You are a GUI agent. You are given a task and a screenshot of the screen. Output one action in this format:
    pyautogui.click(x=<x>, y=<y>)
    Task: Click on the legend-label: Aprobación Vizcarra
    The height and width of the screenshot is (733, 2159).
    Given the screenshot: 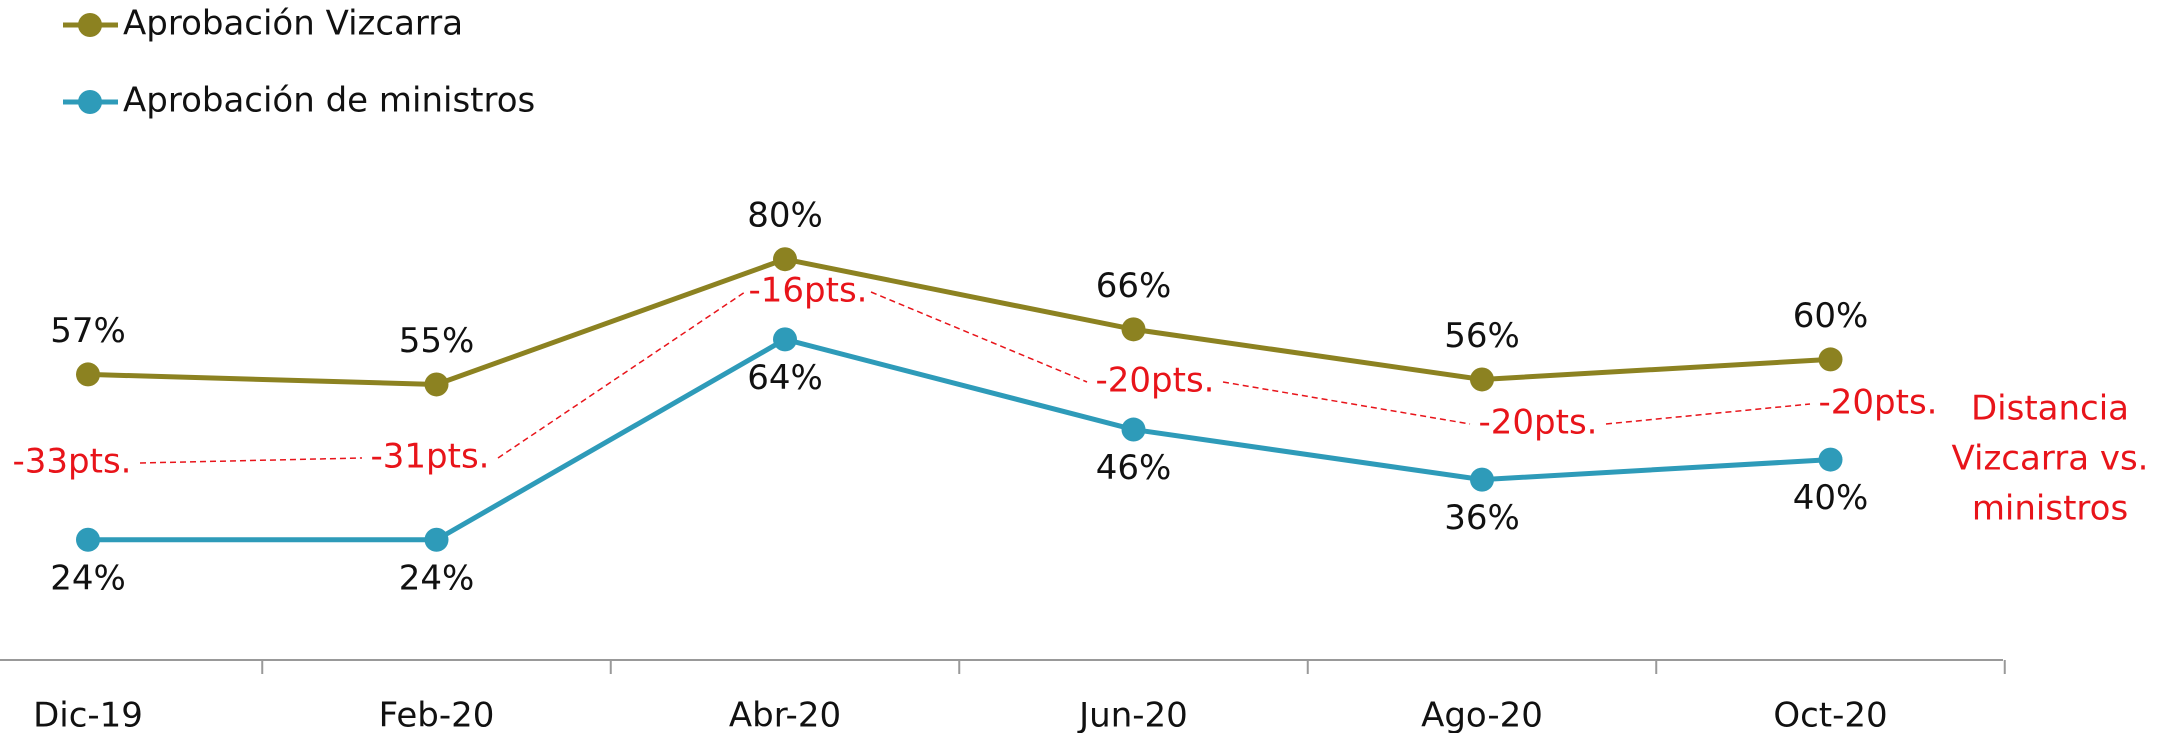 What is the action you would take?
    pyautogui.click(x=293, y=24)
    